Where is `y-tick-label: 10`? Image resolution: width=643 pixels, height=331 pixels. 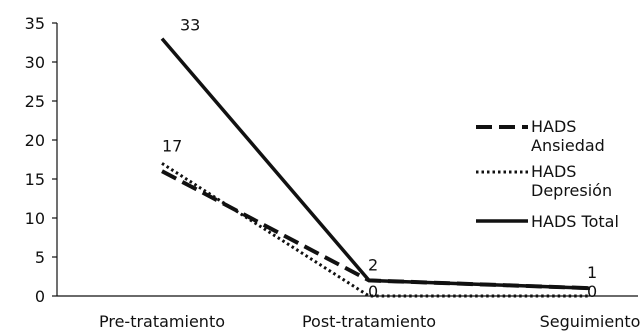
y-tick-label: 10 is located at coordinates (35, 218).